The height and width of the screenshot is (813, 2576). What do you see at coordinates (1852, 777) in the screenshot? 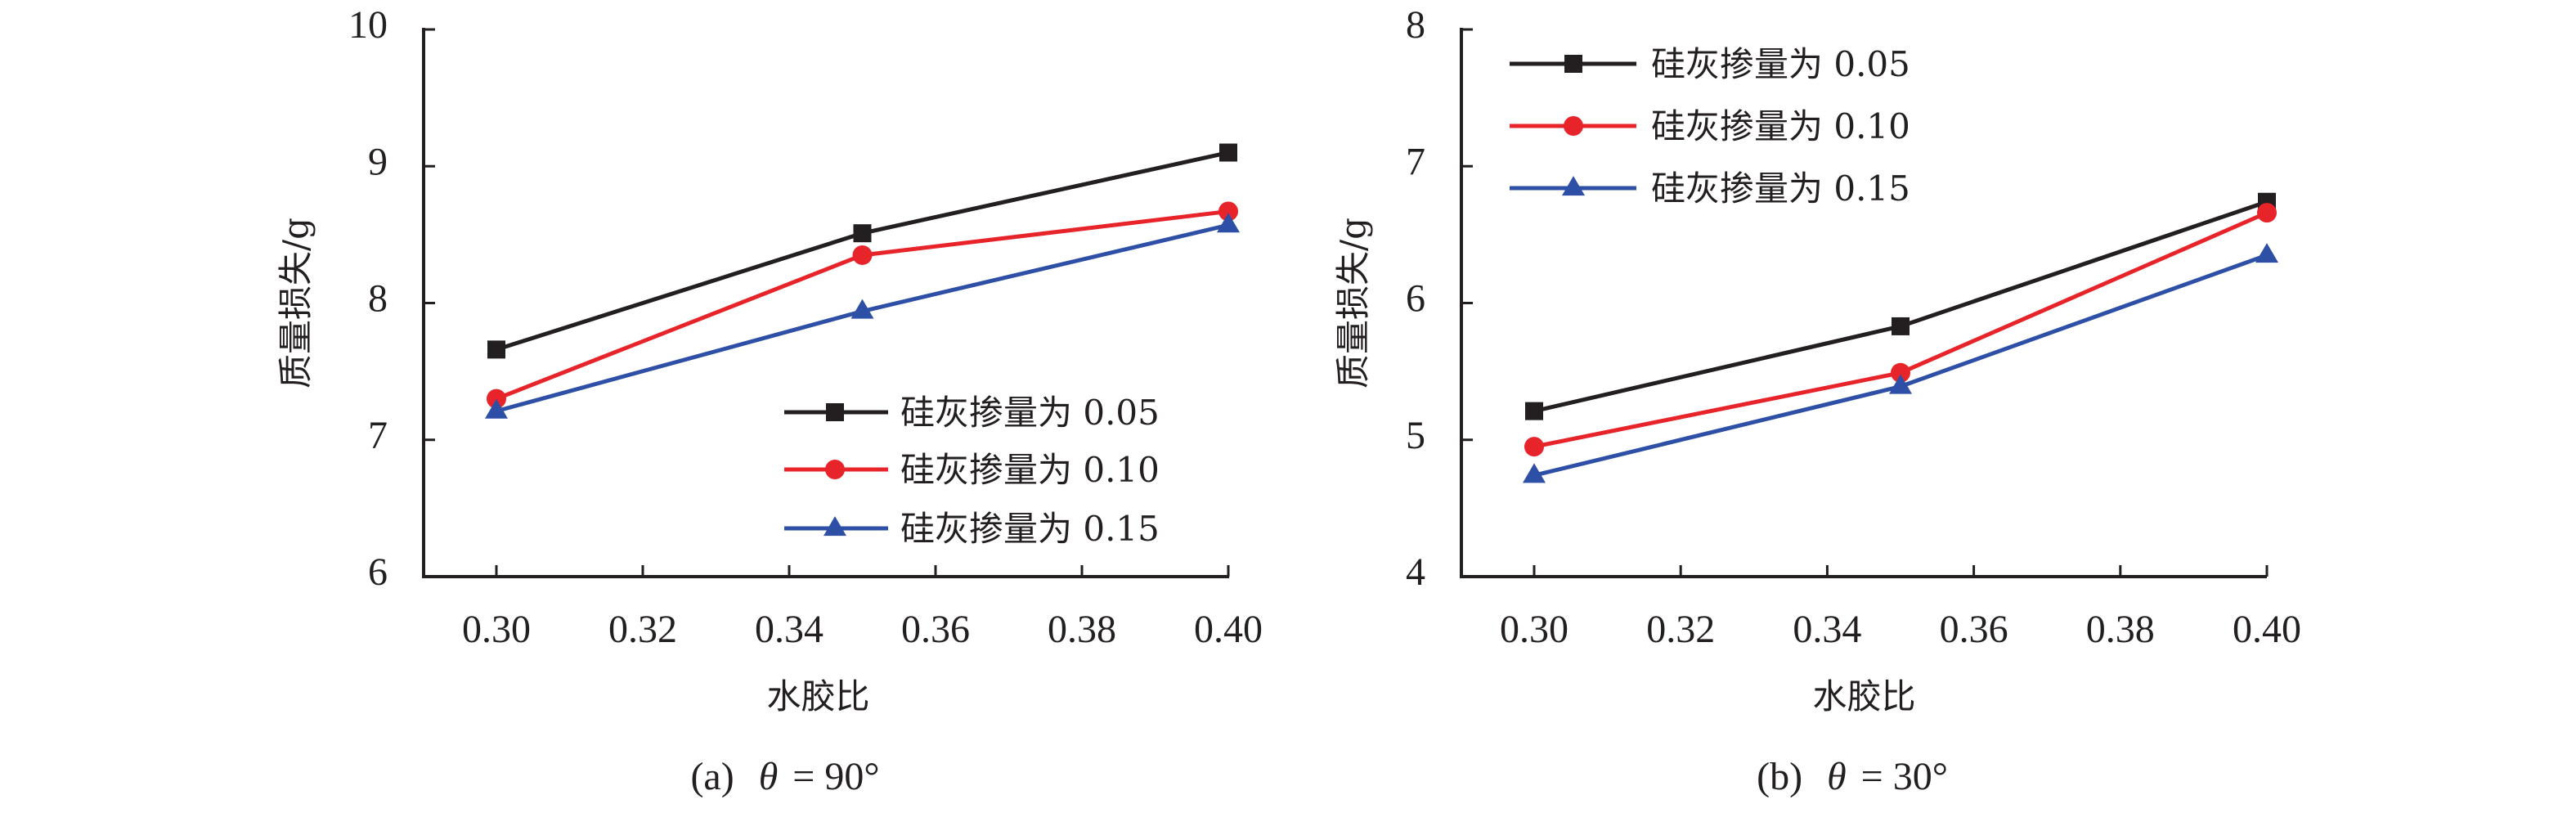
I see `panel-caption: (b) θ = 30°` at bounding box center [1852, 777].